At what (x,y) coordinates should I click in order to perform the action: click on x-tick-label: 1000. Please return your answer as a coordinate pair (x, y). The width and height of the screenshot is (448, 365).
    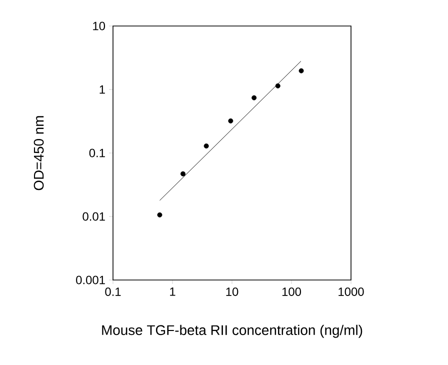
    Looking at the image, I should click on (351, 292).